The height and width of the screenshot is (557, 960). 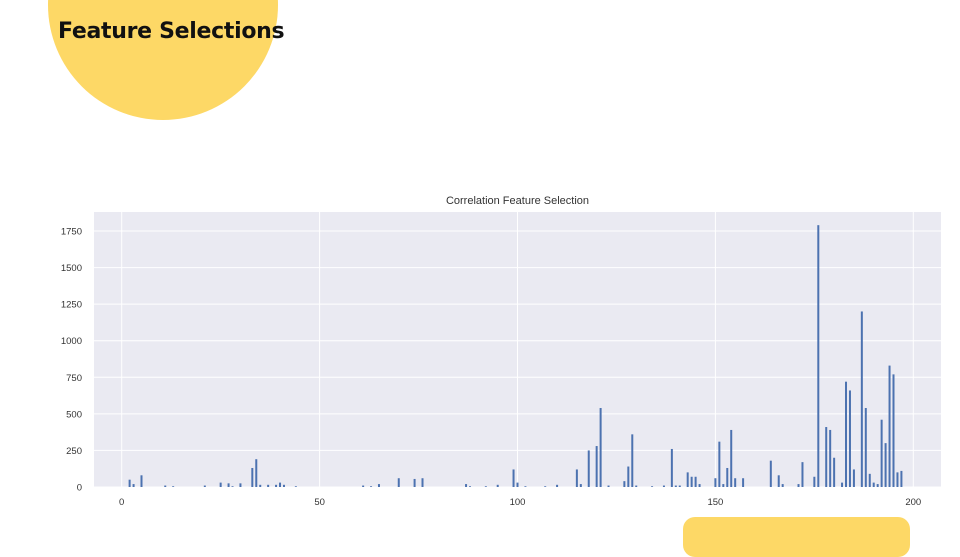 I want to click on x-tick-label: 150, so click(x=715, y=502).